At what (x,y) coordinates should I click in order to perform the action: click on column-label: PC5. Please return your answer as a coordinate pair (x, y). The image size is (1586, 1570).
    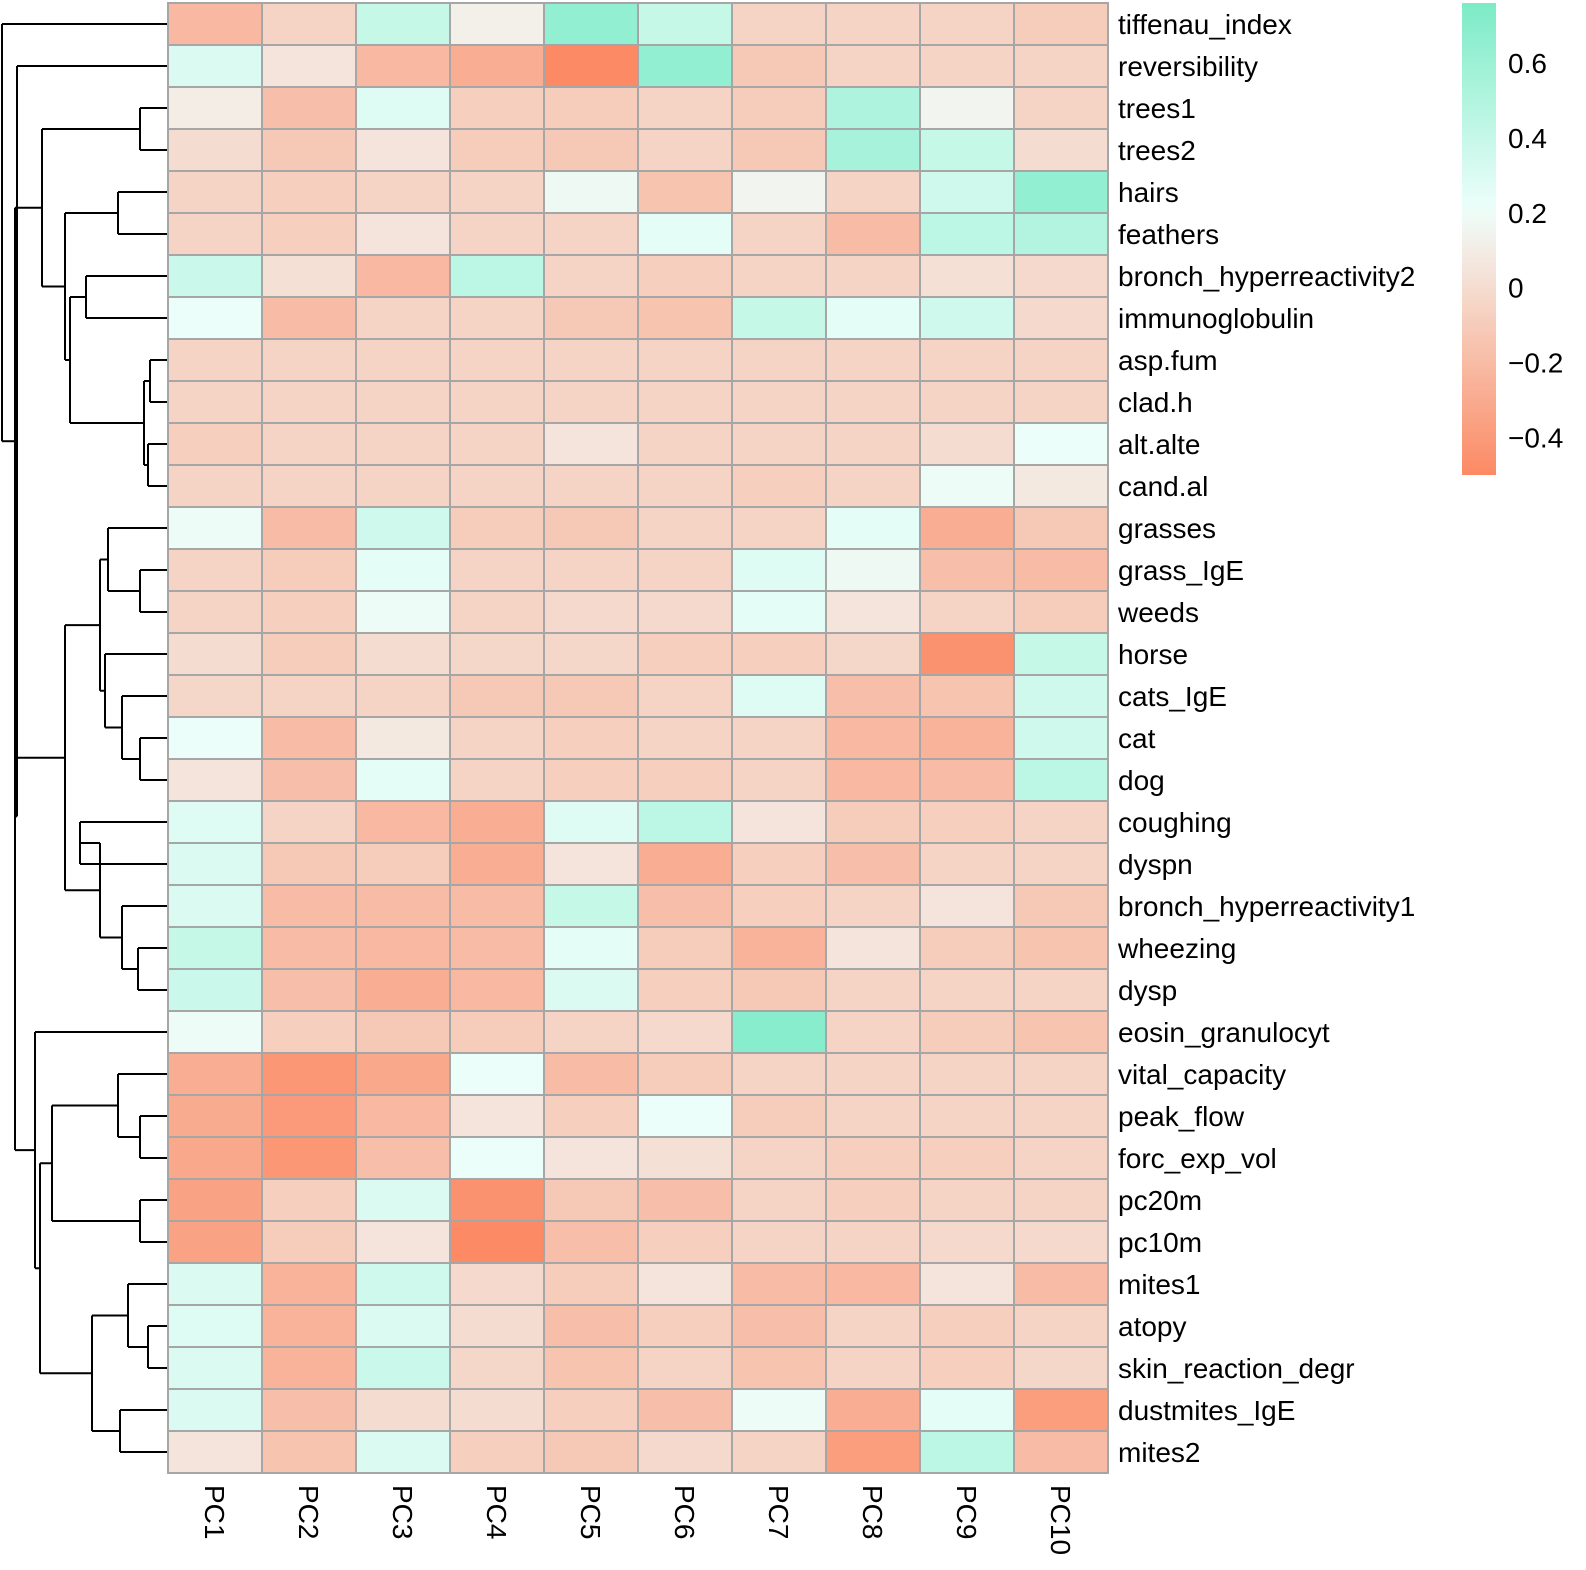
    Looking at the image, I should click on (590, 1512).